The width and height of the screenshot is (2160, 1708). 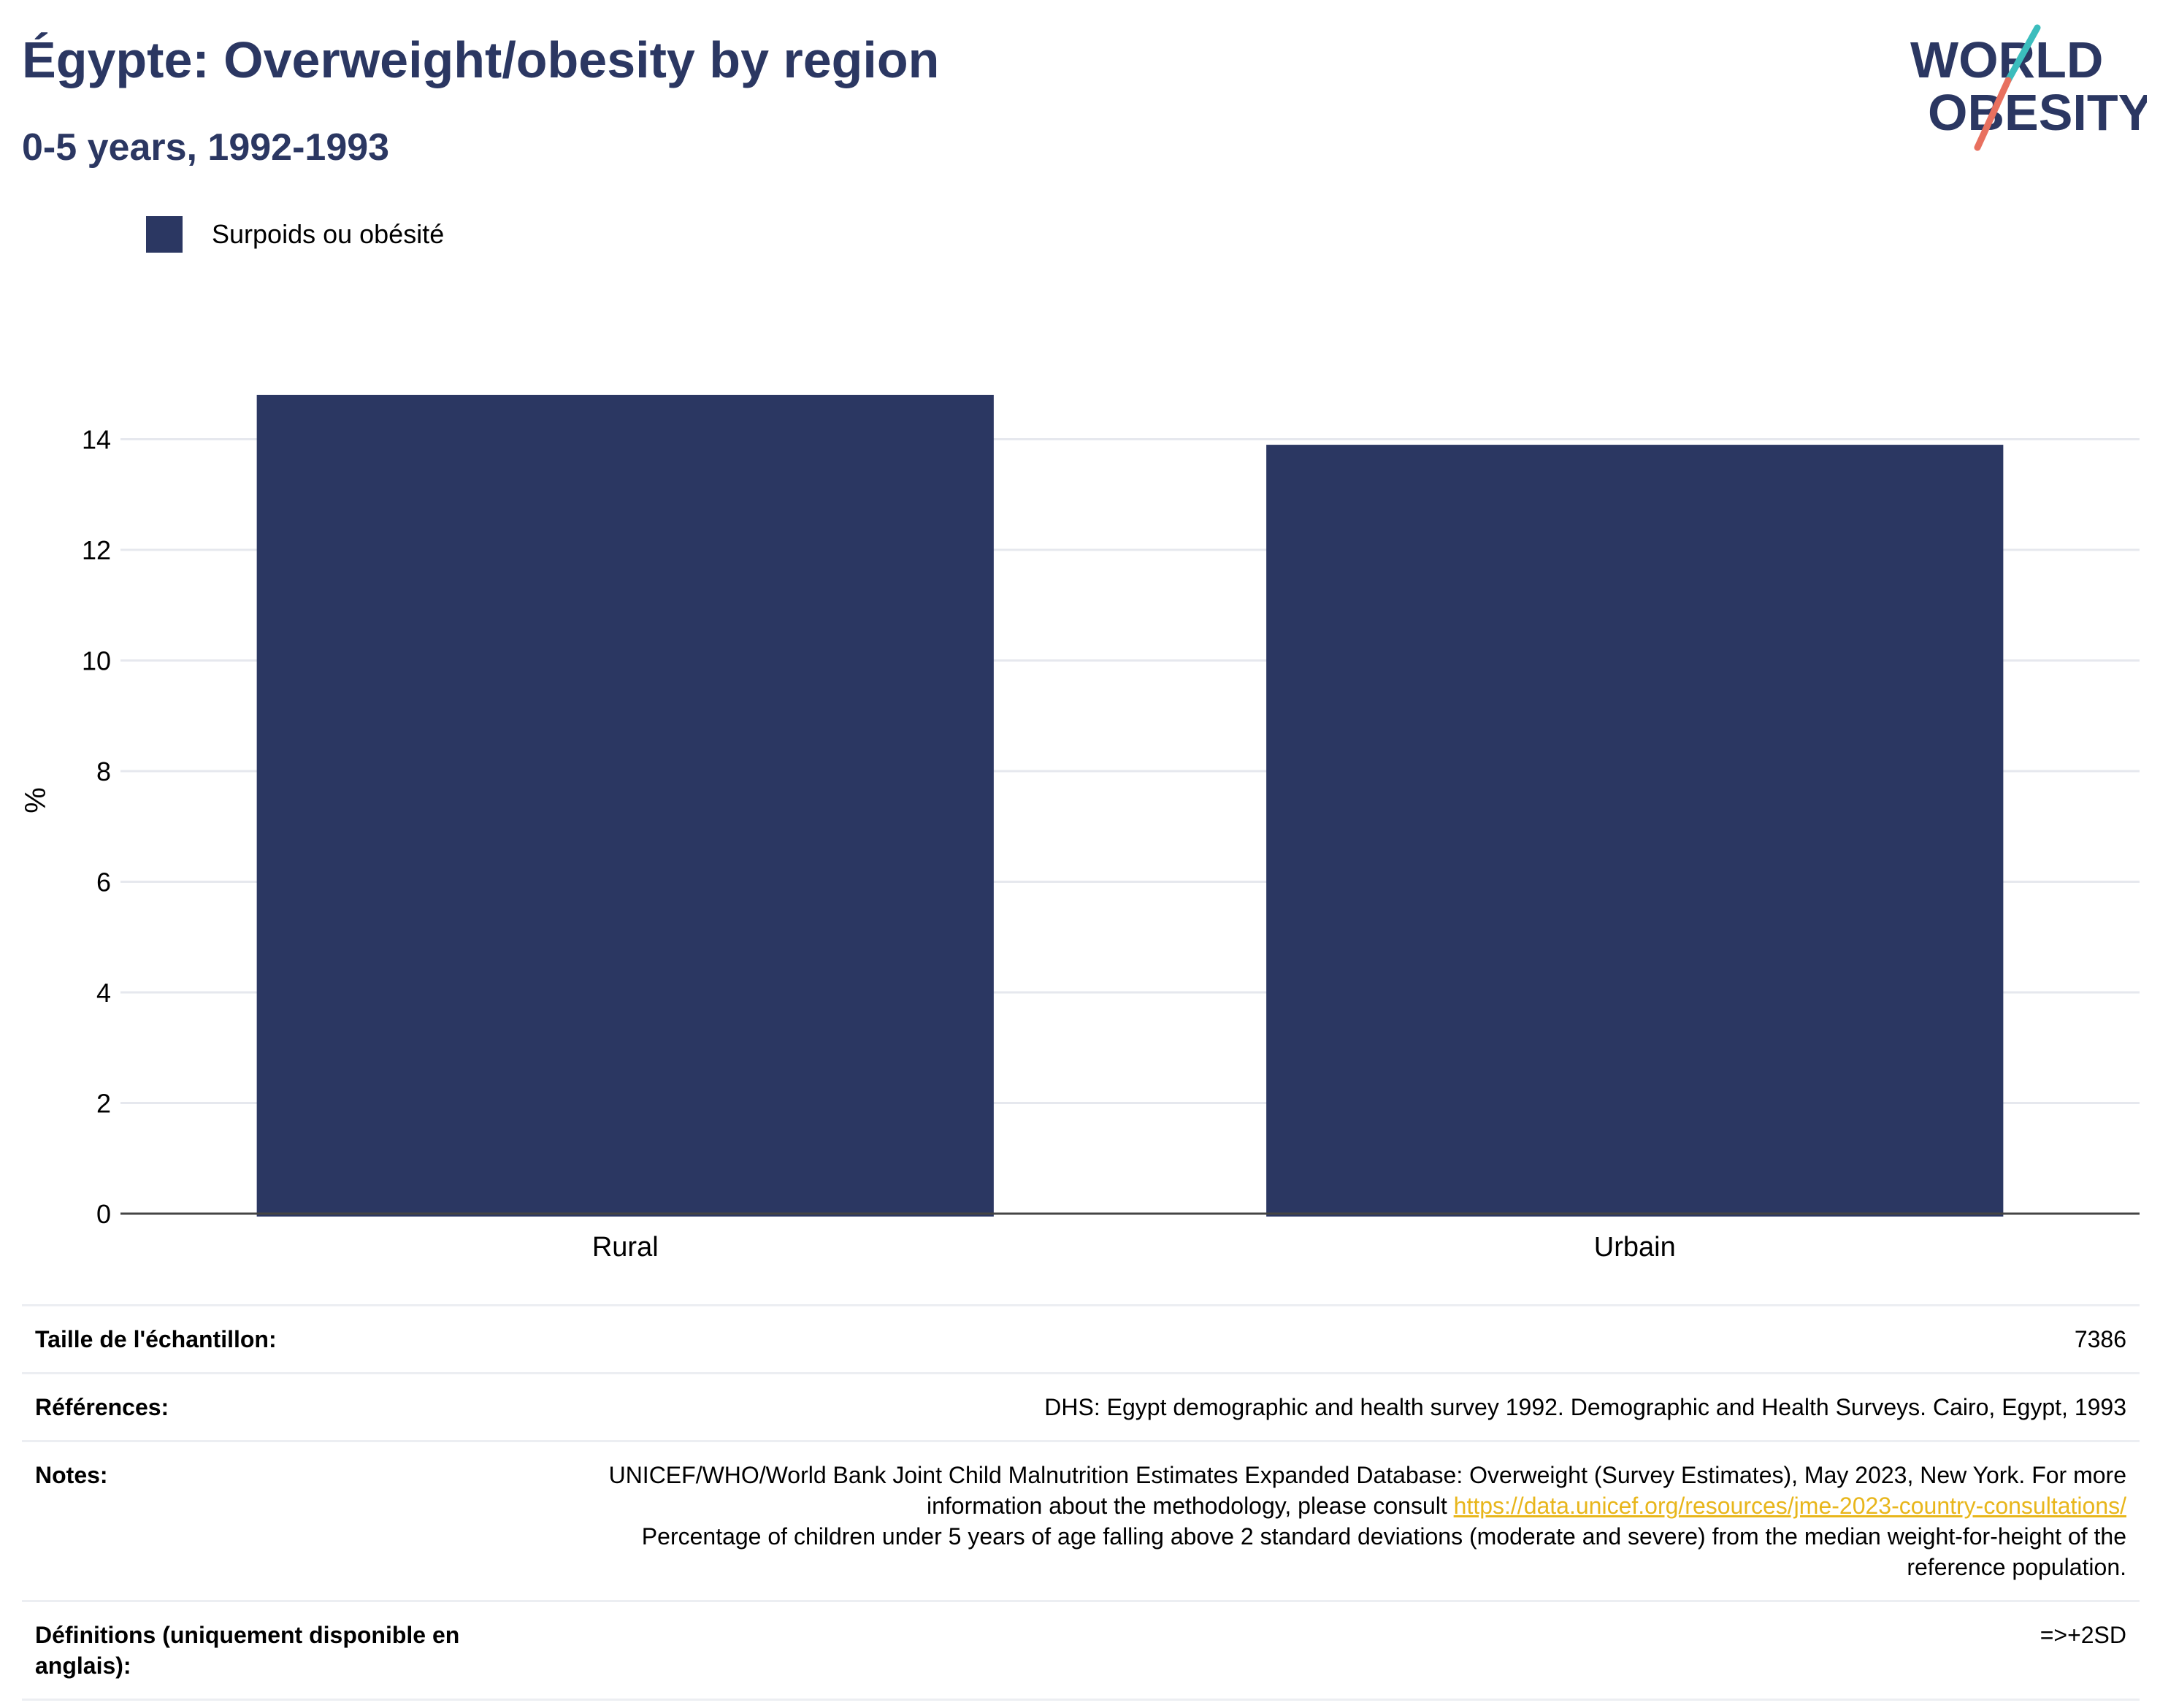 I want to click on y-tick-label: 8, so click(x=103, y=771).